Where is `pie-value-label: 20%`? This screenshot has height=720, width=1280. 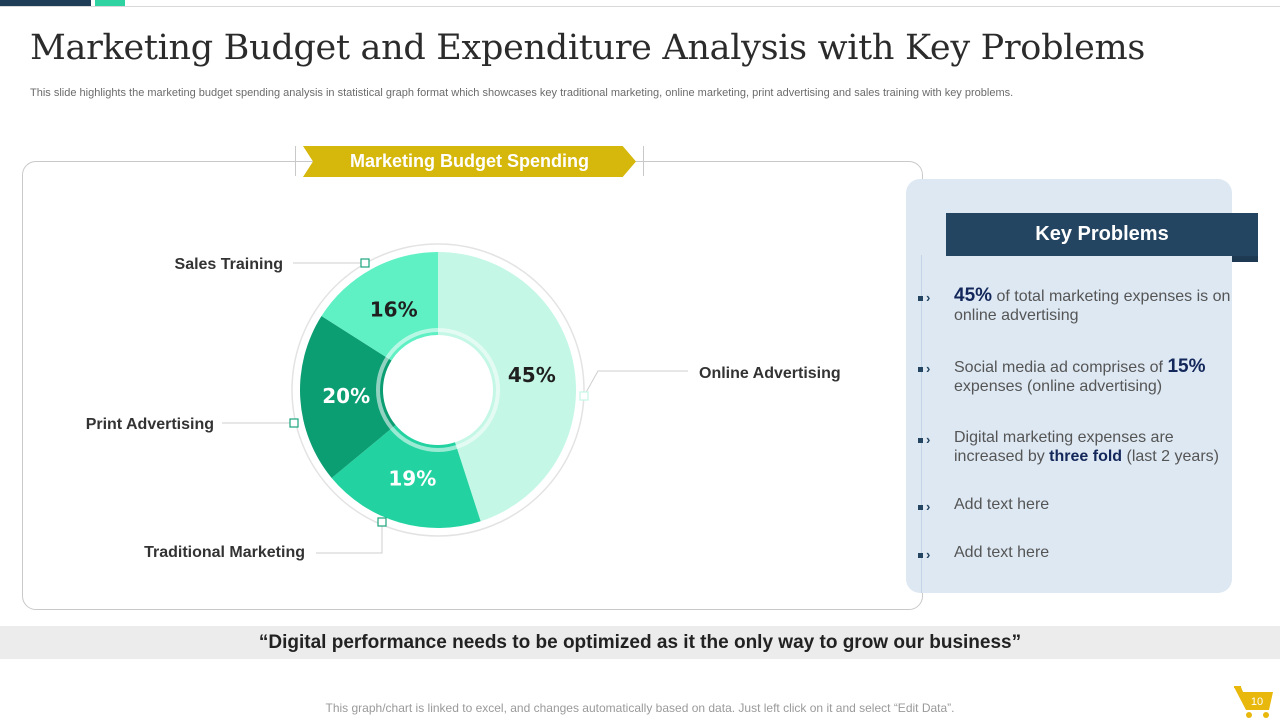 pie-value-label: 20% is located at coordinates (346, 396).